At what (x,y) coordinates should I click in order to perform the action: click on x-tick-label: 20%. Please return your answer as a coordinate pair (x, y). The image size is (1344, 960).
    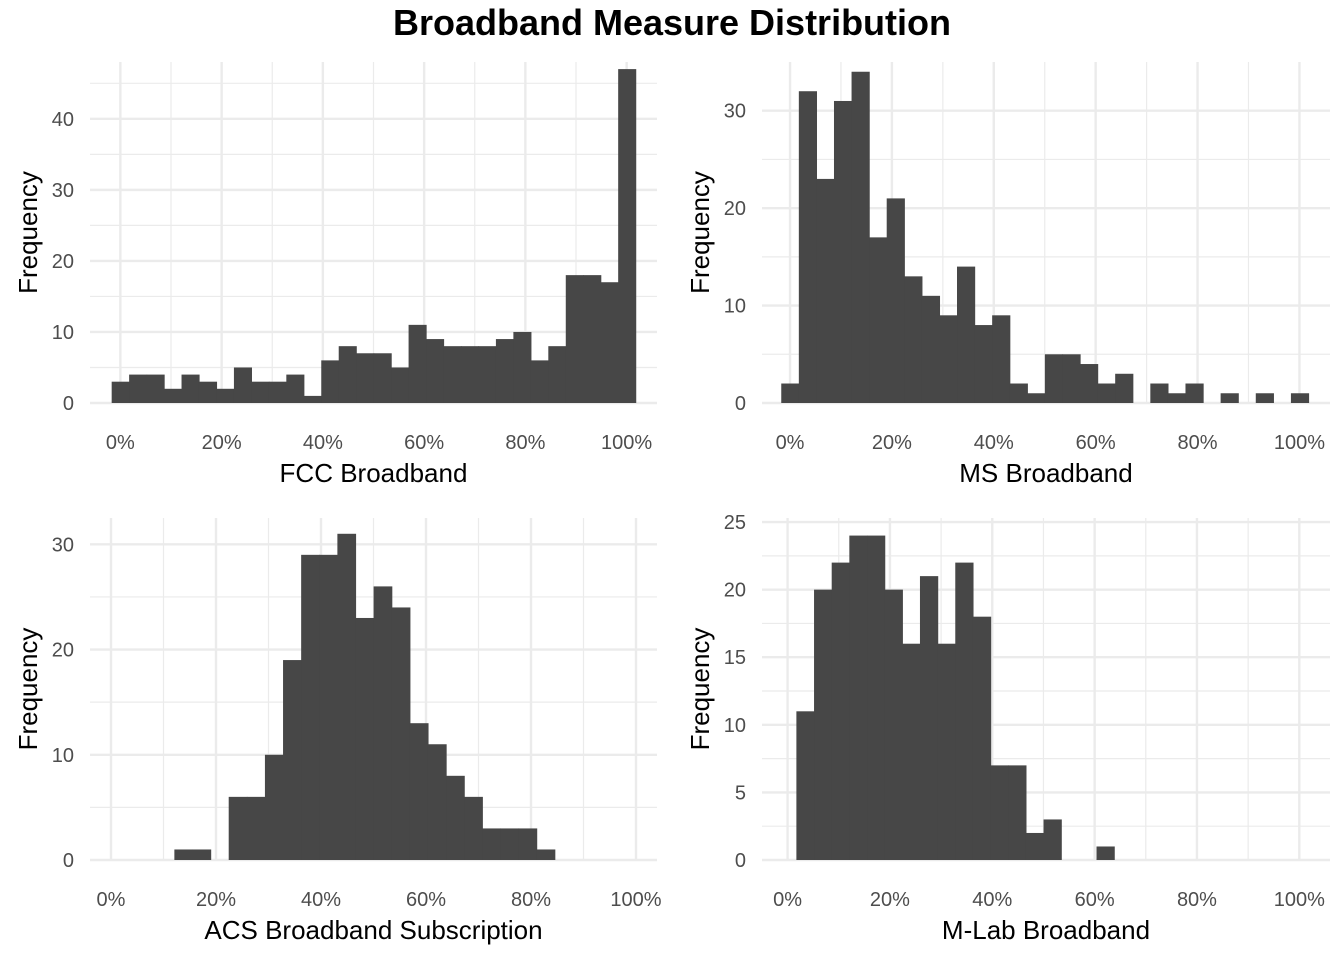
    Looking at the image, I should click on (216, 900).